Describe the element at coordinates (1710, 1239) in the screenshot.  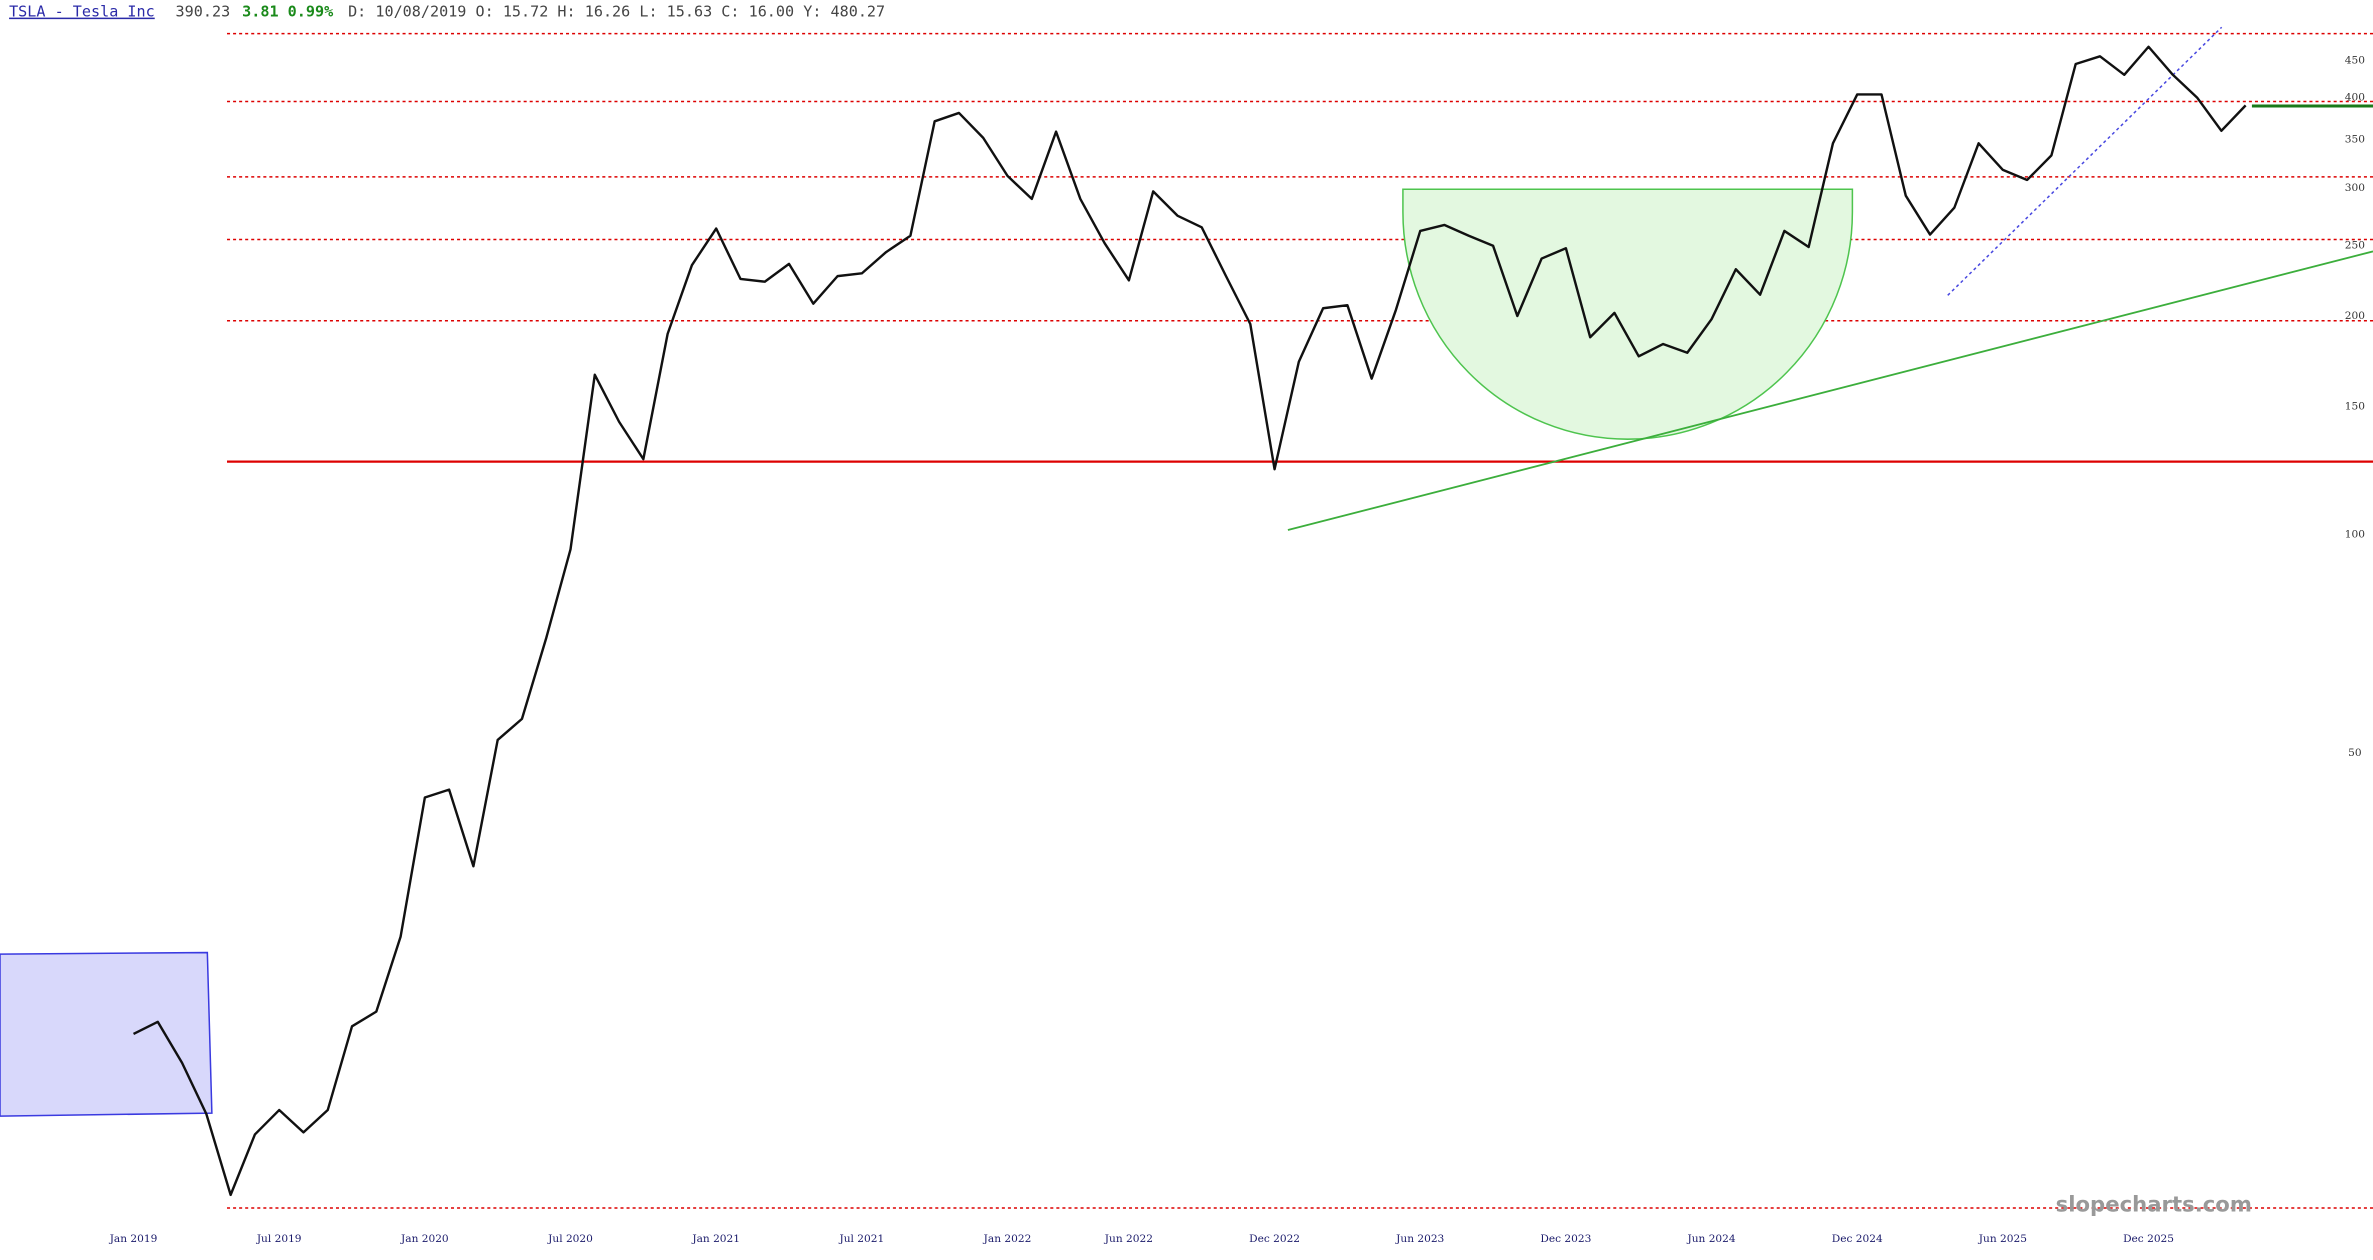
I see `x-tick-label: Jun 2024` at that location.